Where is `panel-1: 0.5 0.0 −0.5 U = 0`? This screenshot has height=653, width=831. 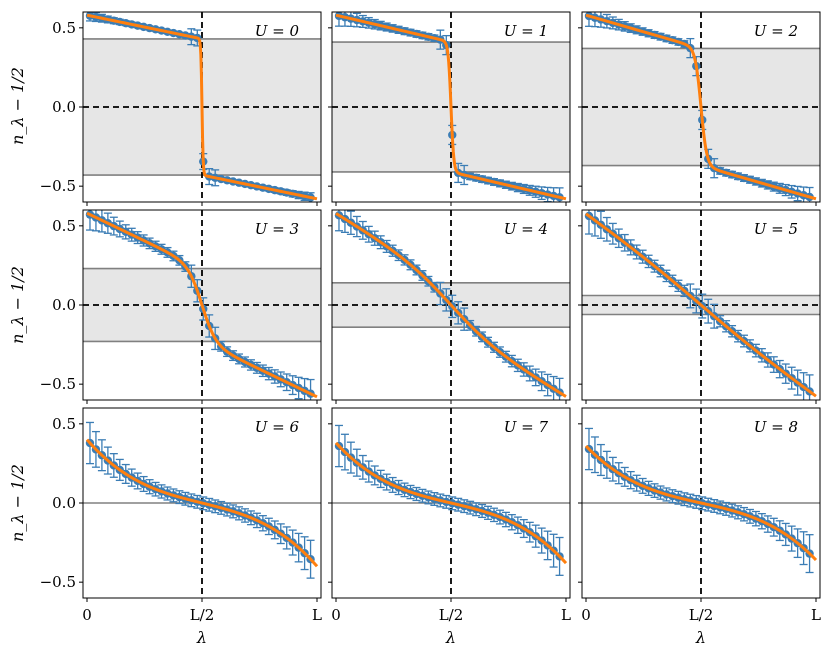 panel-1: 0.5 0.0 −0.5 U = 0 is located at coordinates (181, 108).